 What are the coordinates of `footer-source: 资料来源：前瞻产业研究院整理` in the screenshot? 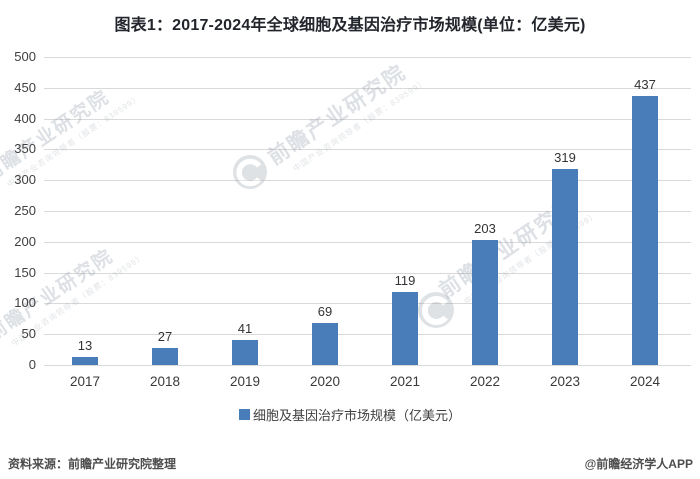 It's located at (92, 464).